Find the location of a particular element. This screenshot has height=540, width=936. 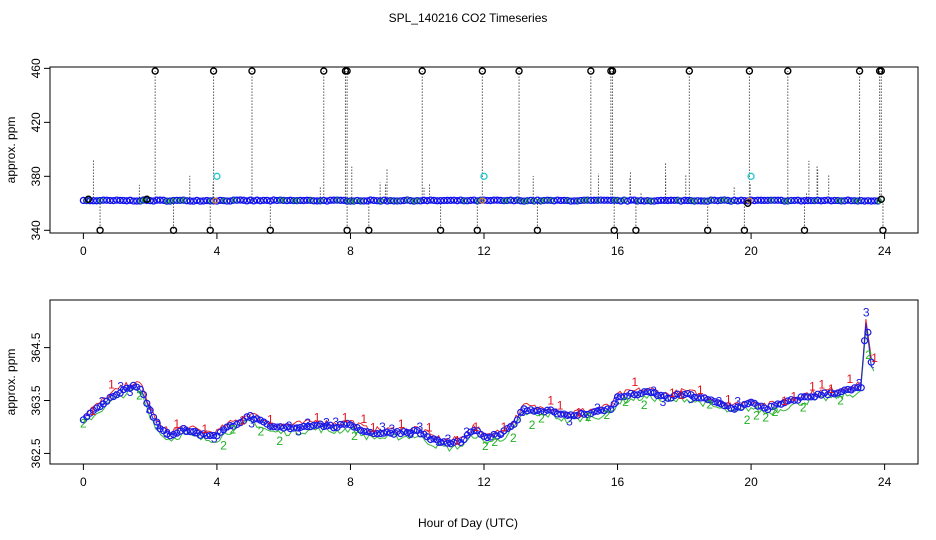

series-1-peak-marker: 1 is located at coordinates (874, 358).